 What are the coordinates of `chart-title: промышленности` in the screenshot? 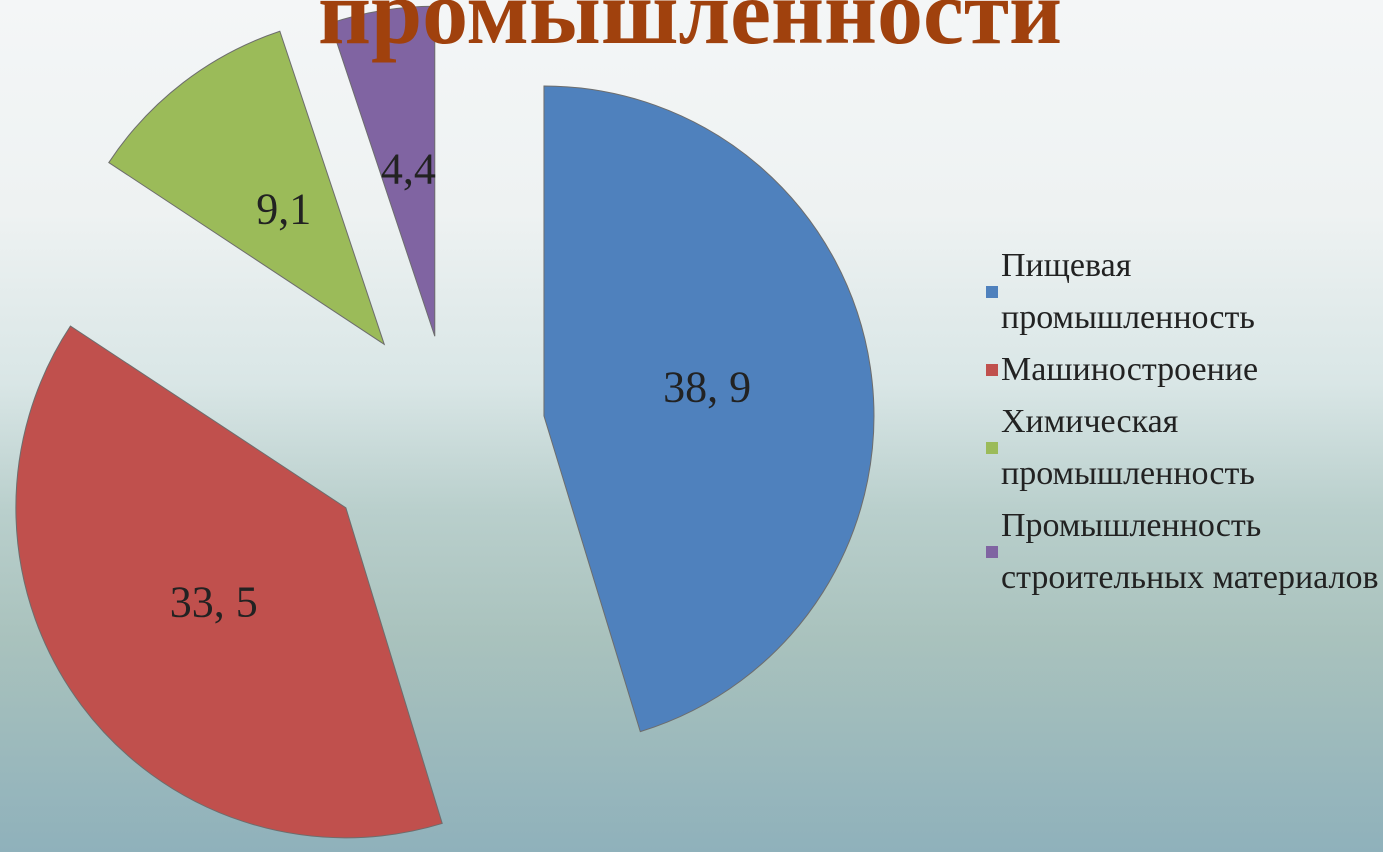 It's located at (690, 31).